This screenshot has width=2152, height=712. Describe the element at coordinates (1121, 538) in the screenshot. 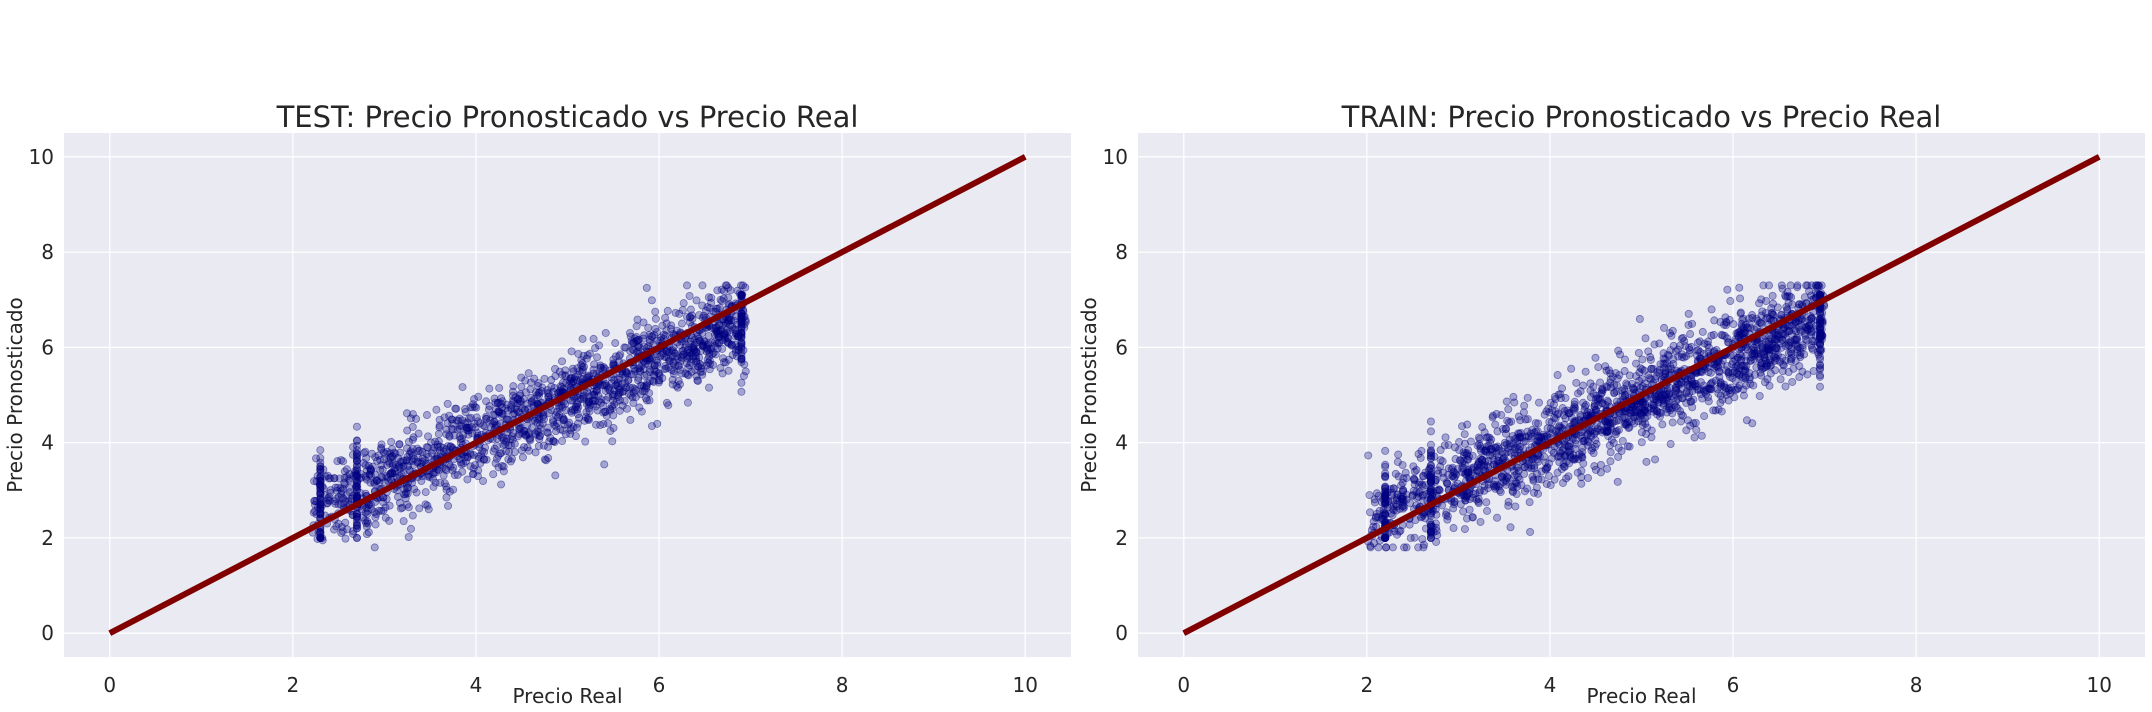

I see `y-tick-label-train: 2` at that location.